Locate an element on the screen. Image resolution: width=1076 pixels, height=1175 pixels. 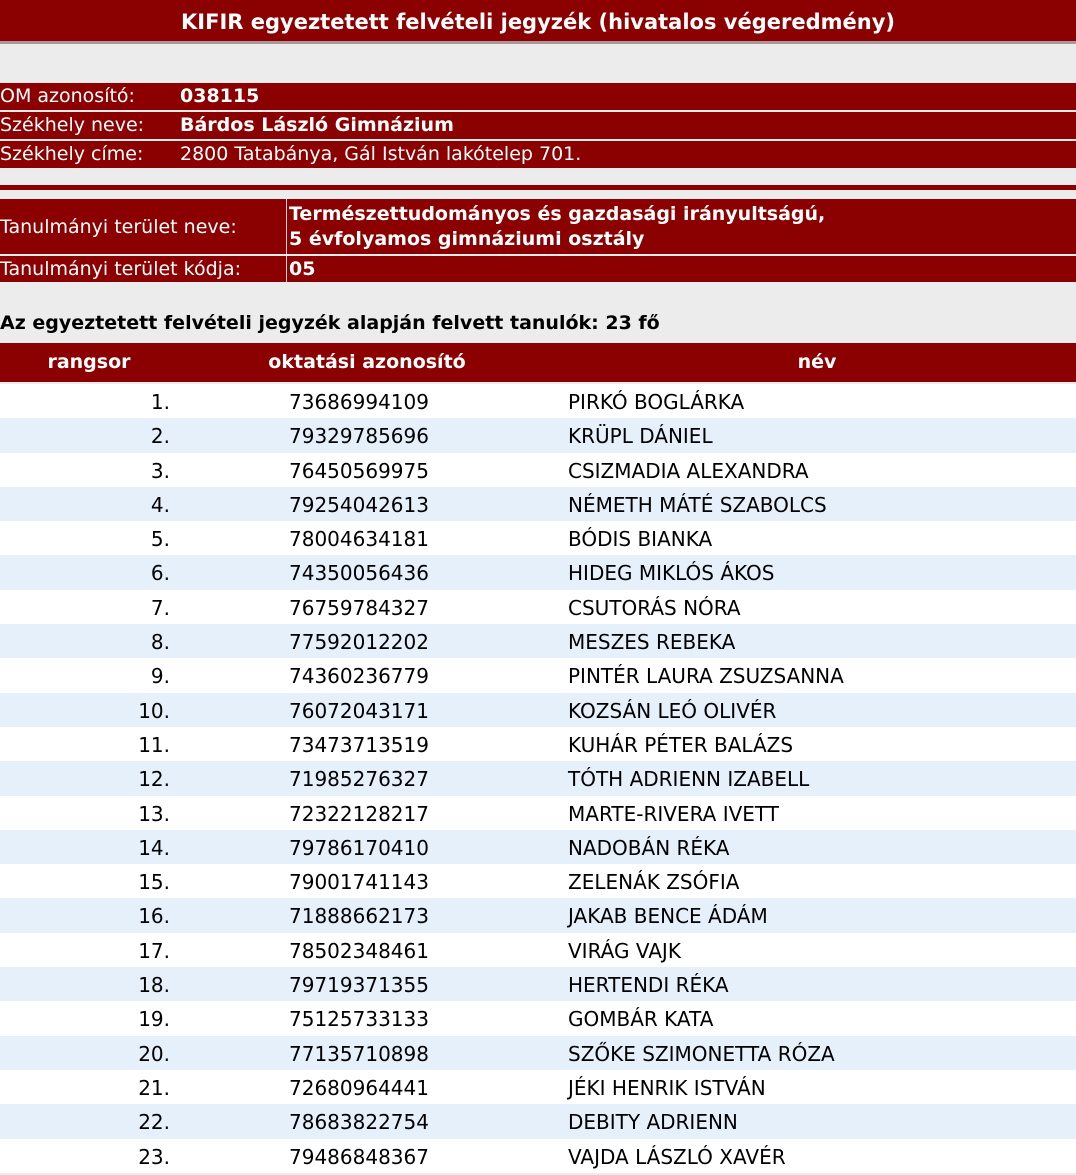
name-cell: DEBITY ADRIENN is located at coordinates (653, 1122).